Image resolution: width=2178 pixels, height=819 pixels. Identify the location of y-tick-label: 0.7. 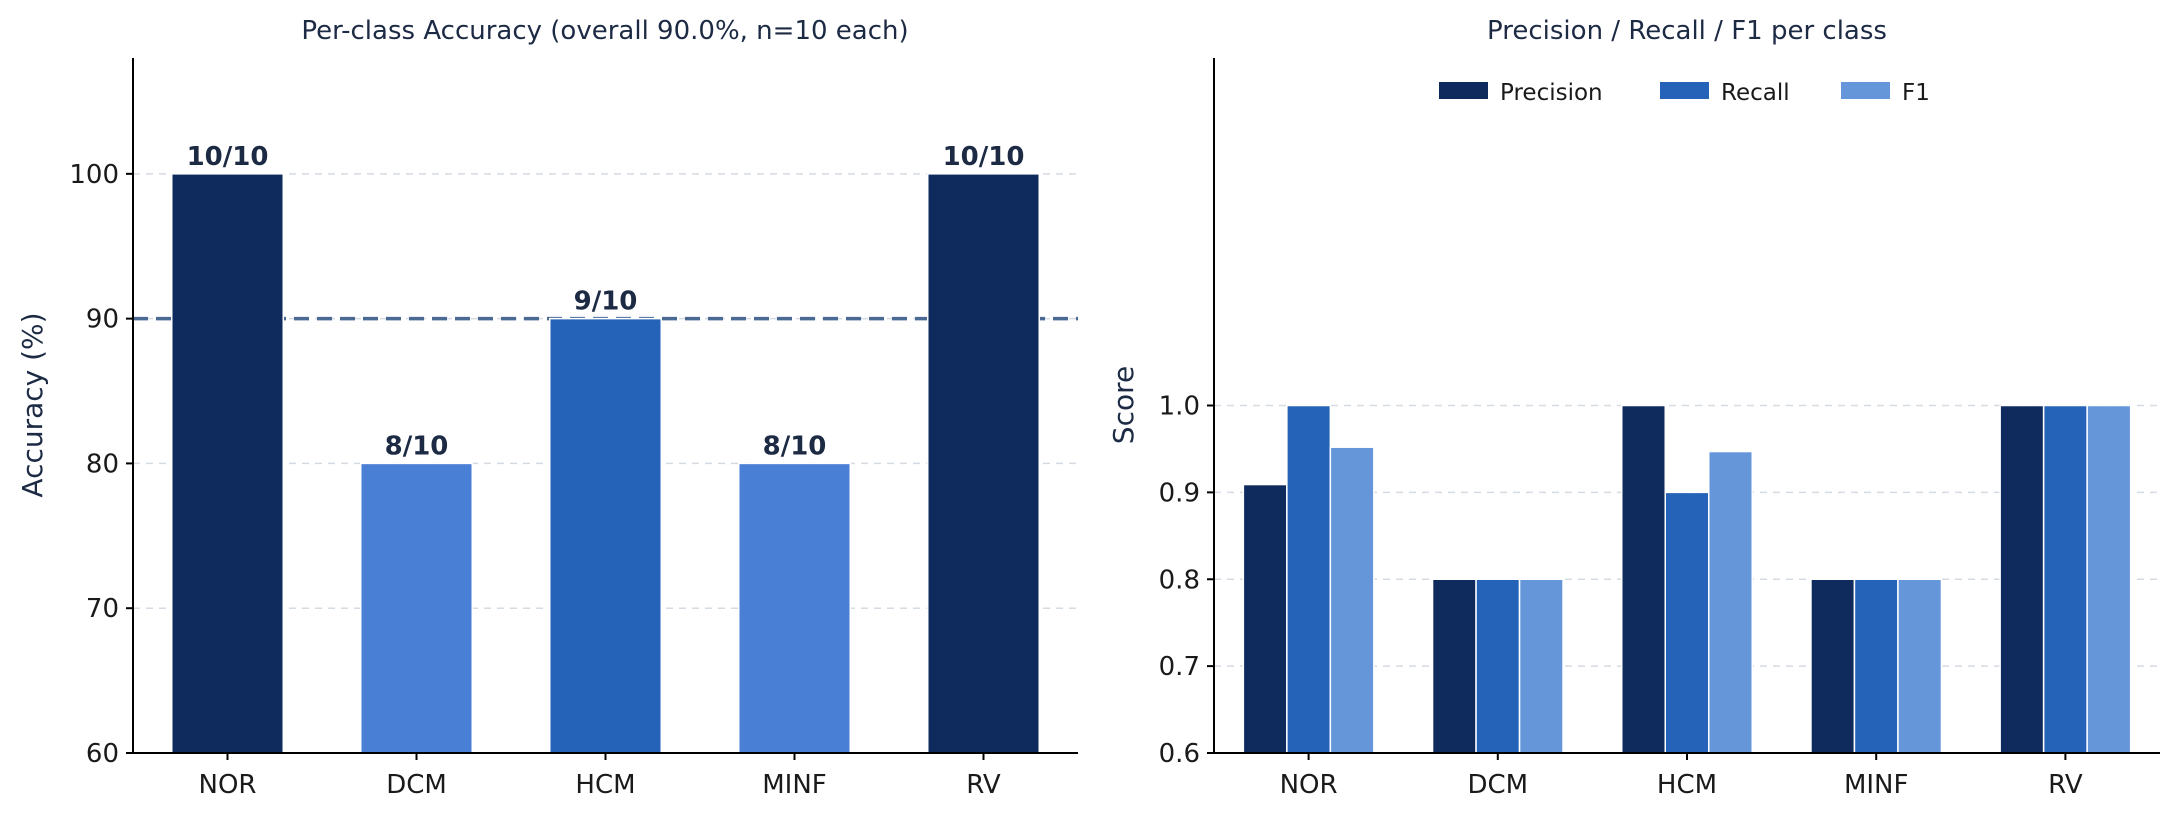
(1179, 667).